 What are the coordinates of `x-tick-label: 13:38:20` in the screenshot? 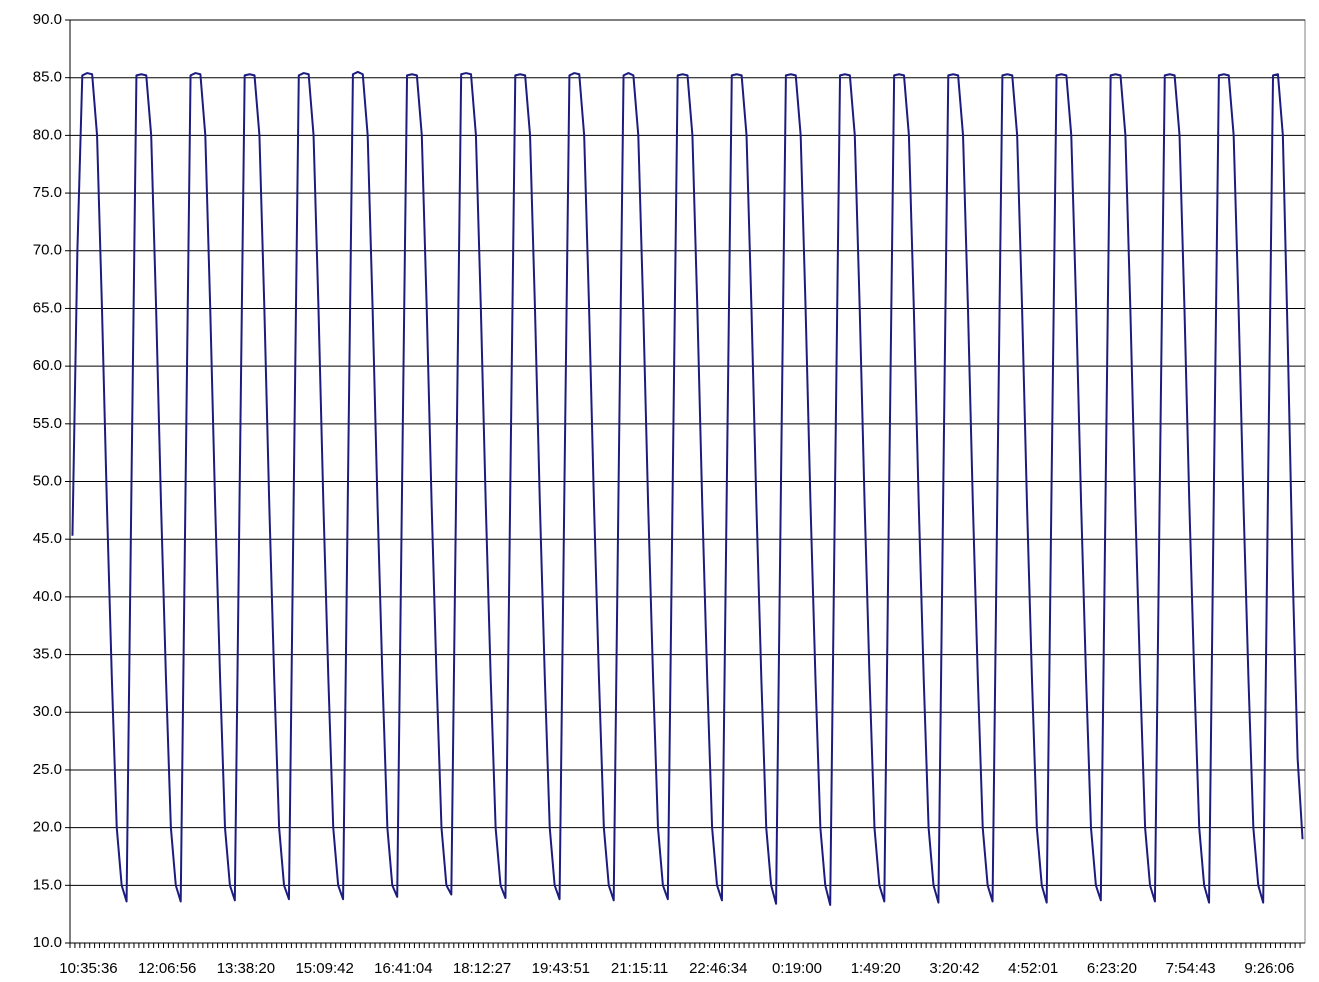 It's located at (246, 968).